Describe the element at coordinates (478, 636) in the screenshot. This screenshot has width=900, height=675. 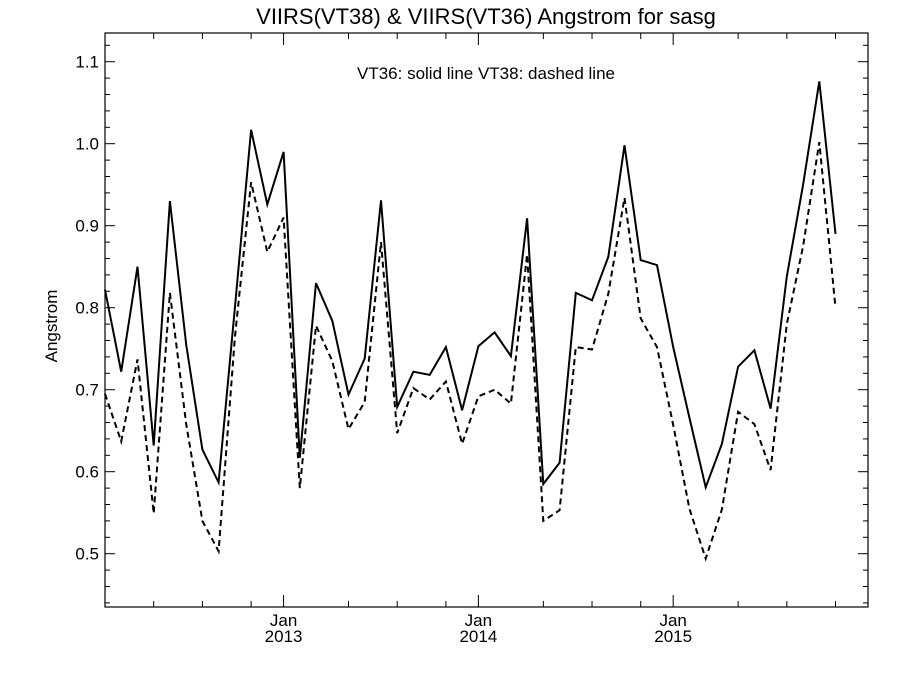
I see `x-tick-label-year: 2014` at that location.